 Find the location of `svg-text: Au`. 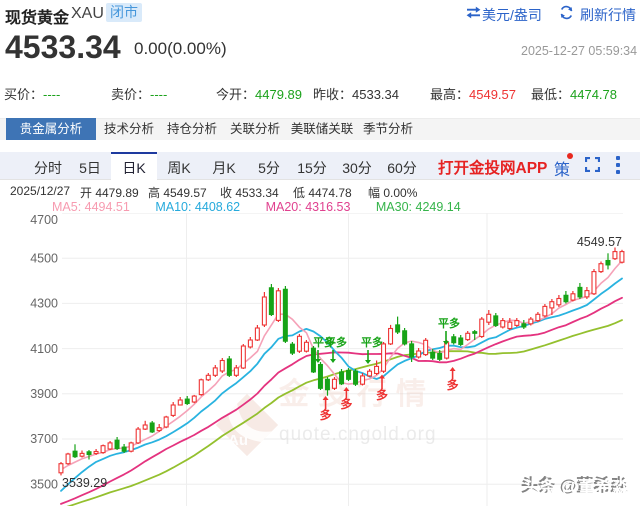

svg-text: Au is located at coordinates (238, 440).